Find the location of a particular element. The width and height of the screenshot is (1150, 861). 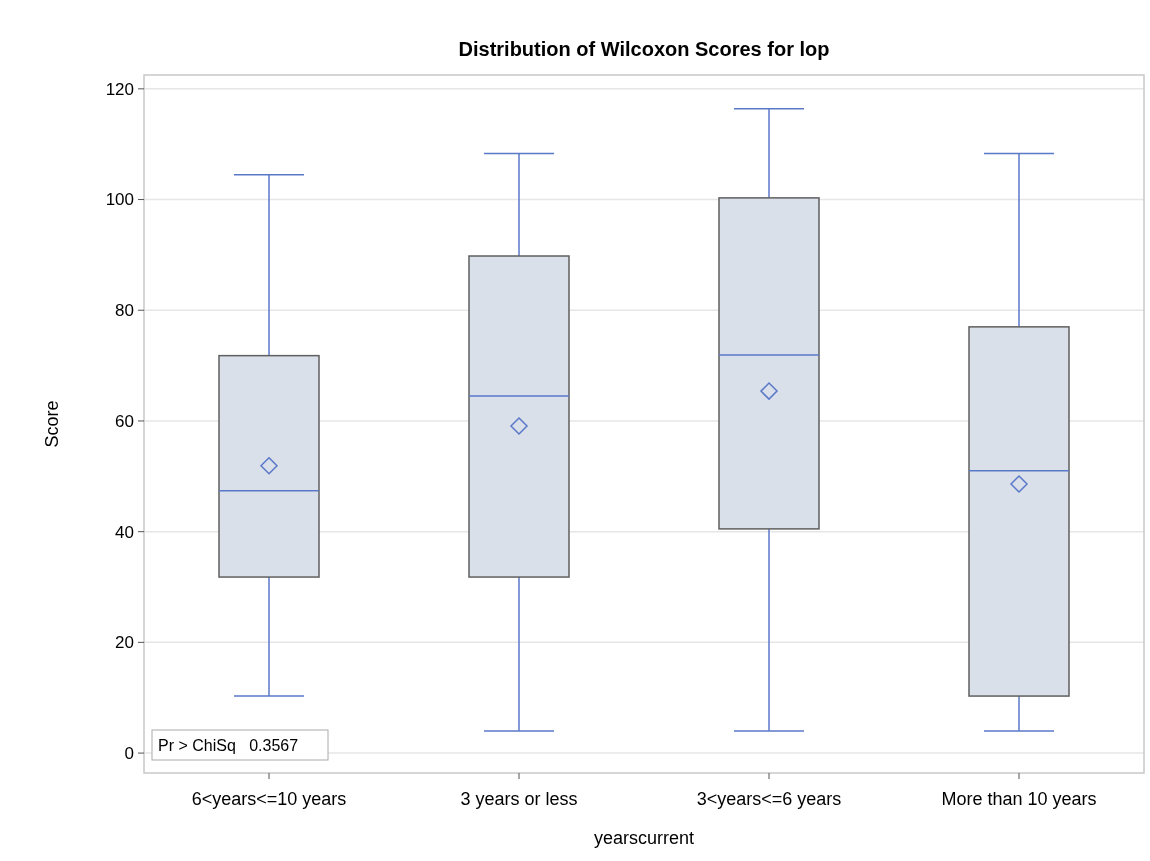

y-tick-label: 40 is located at coordinates (124, 532).